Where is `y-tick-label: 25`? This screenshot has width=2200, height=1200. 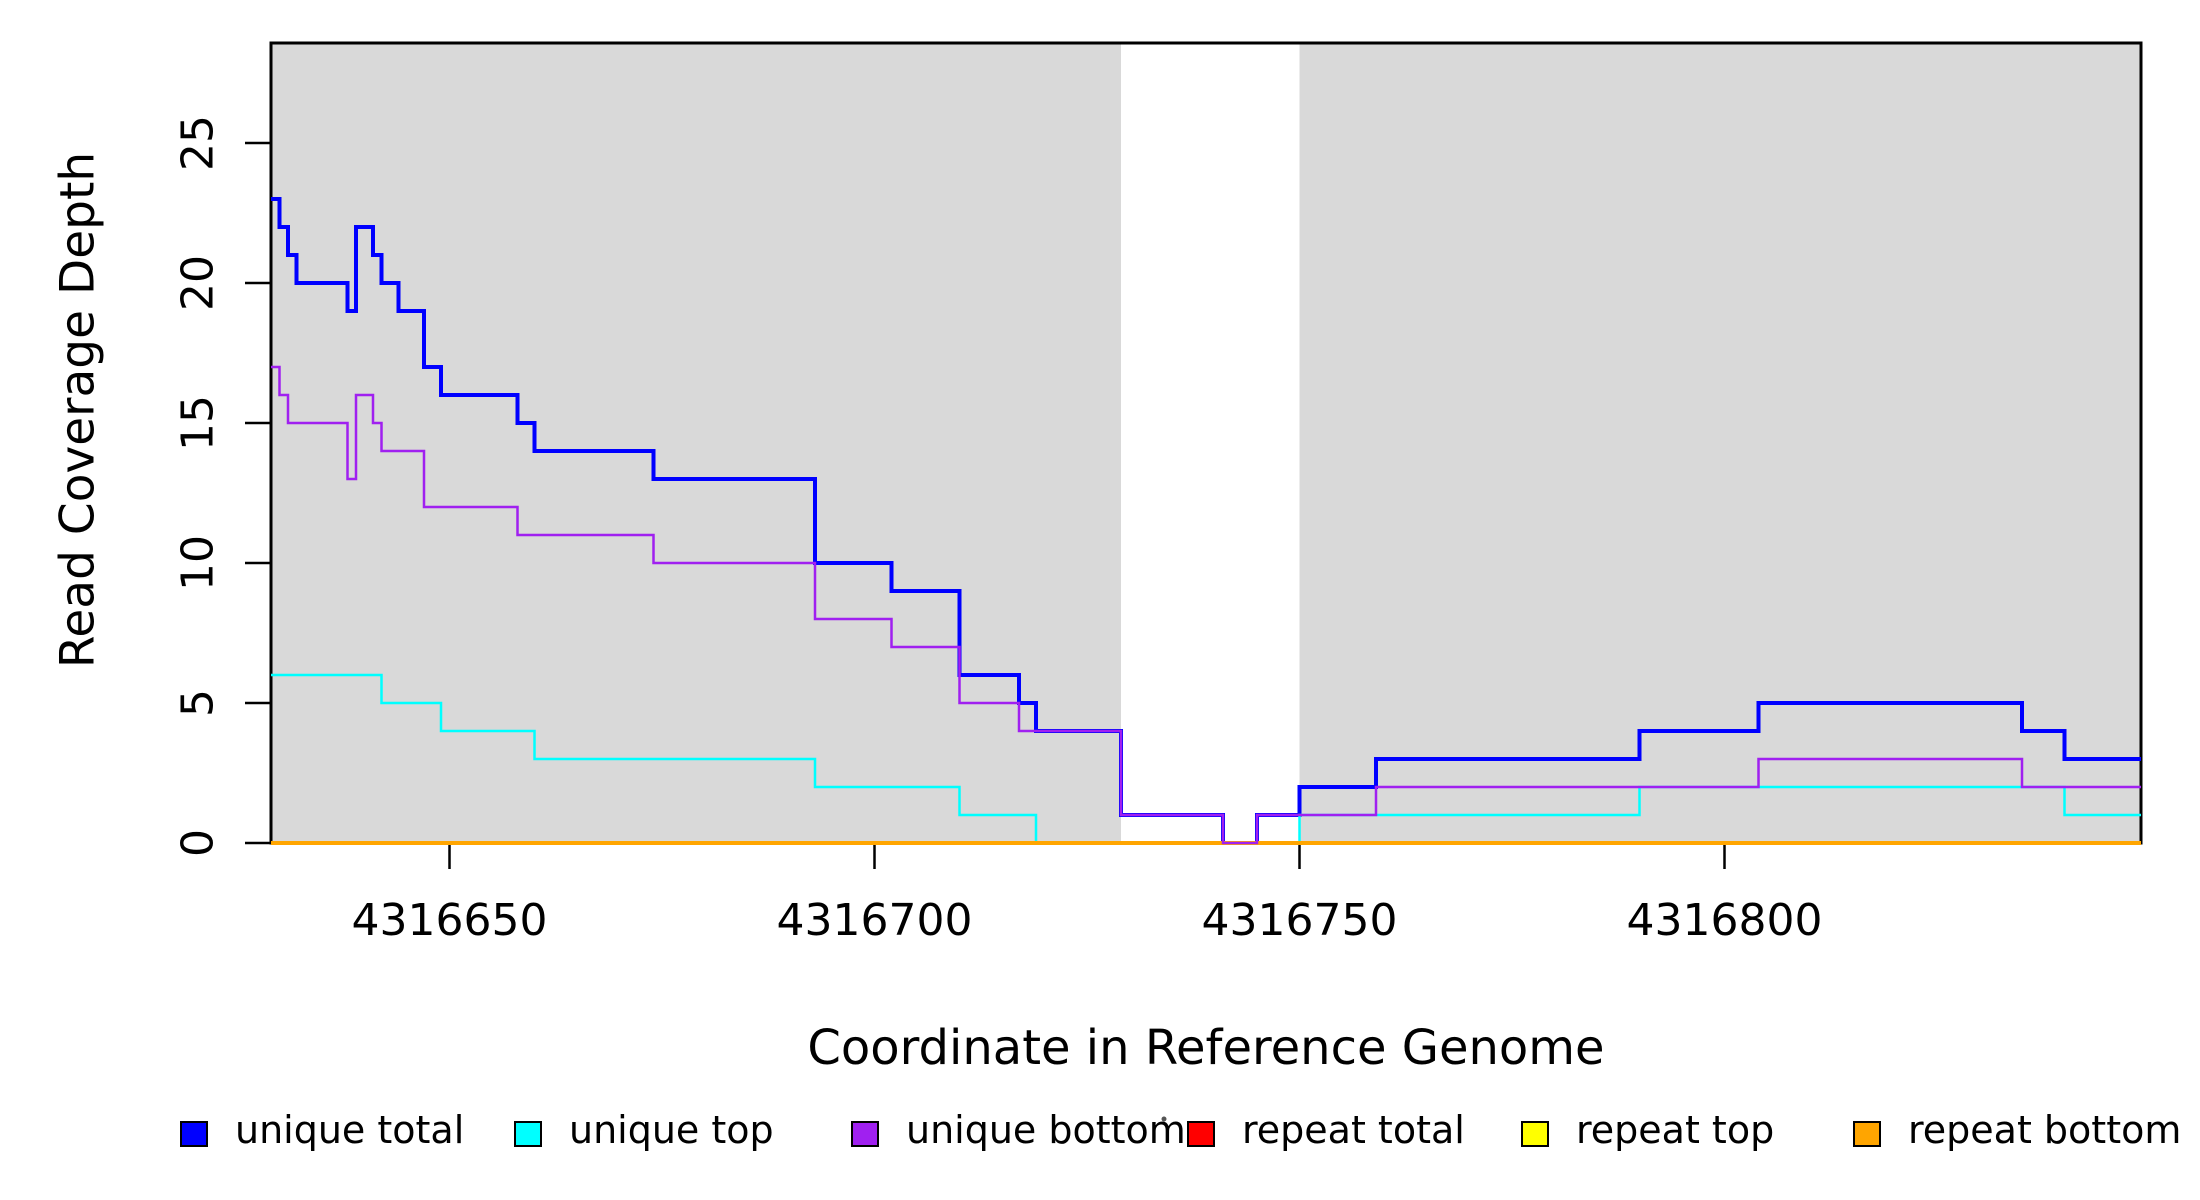 y-tick-label: 25 is located at coordinates (198, 143).